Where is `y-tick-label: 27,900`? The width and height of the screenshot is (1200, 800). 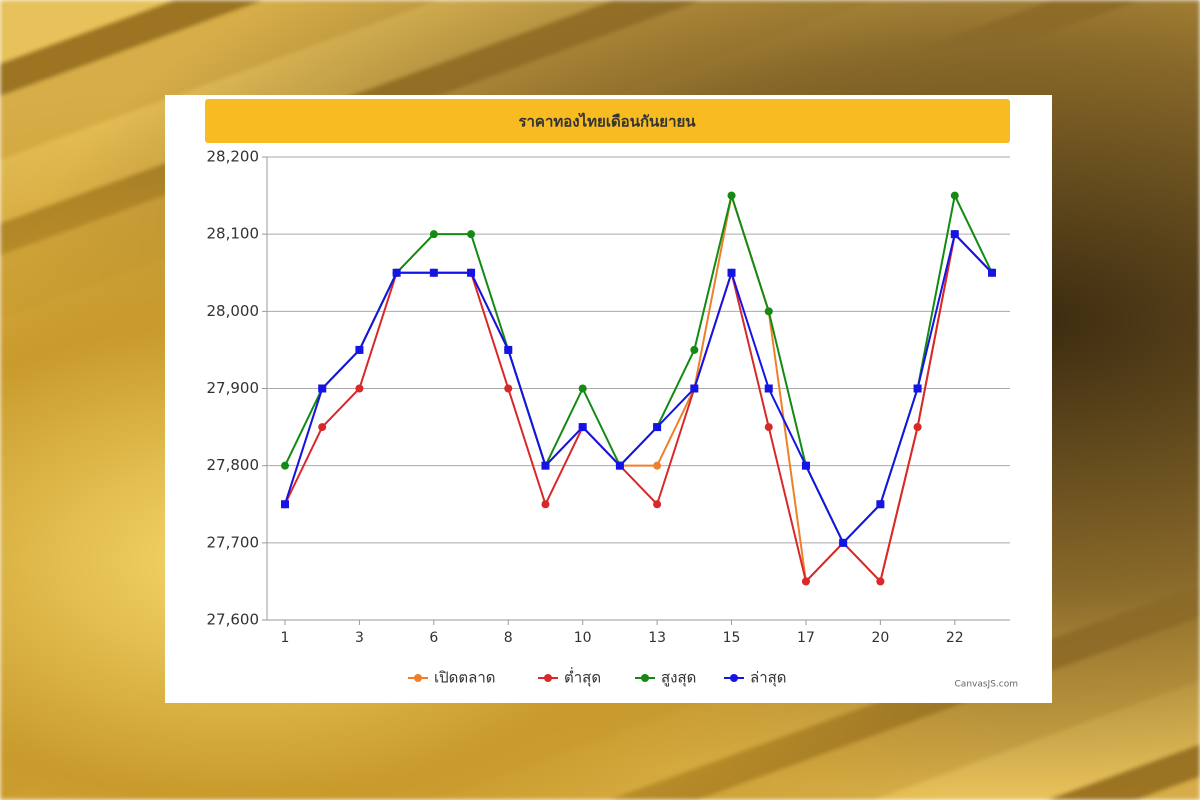
y-tick-label: 27,900 is located at coordinates (233, 388).